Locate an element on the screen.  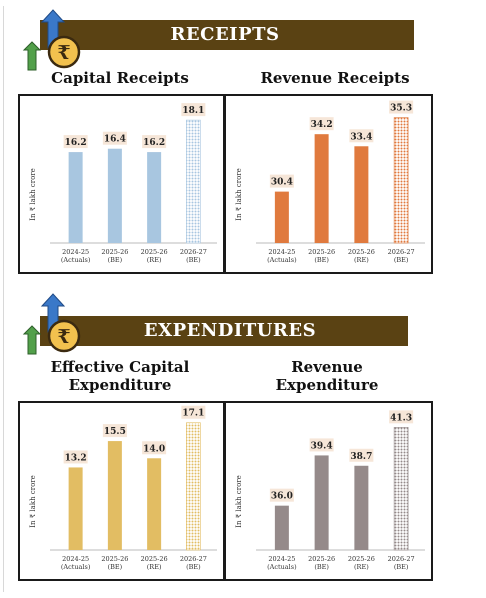
data-label: 13.2 is located at coordinates (76, 458).